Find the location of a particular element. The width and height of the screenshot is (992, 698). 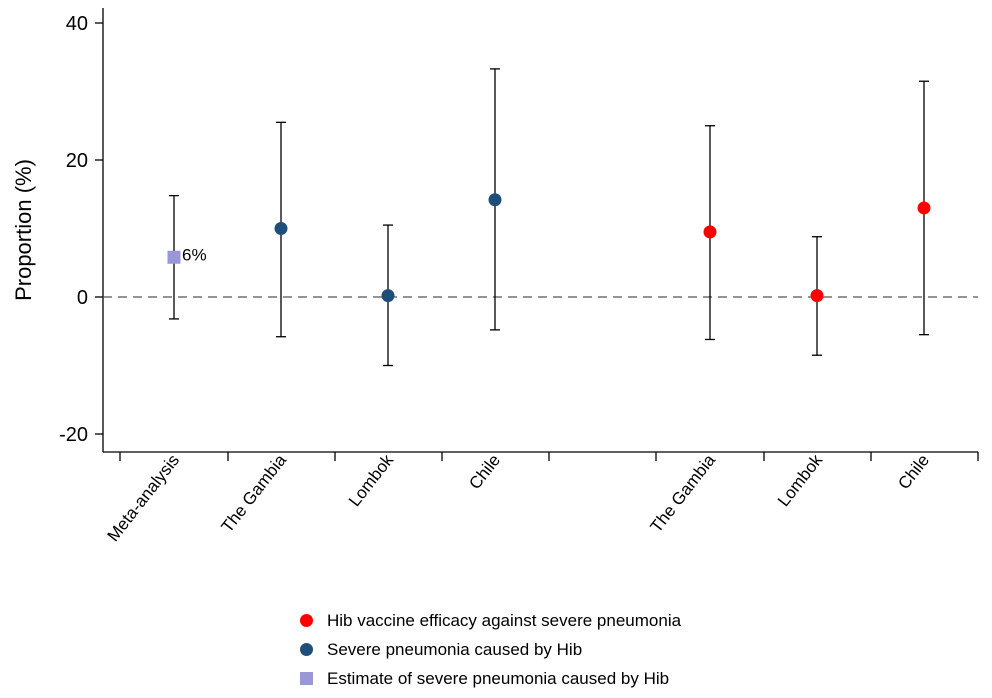

y-tick-label: -20 is located at coordinates (73, 435).